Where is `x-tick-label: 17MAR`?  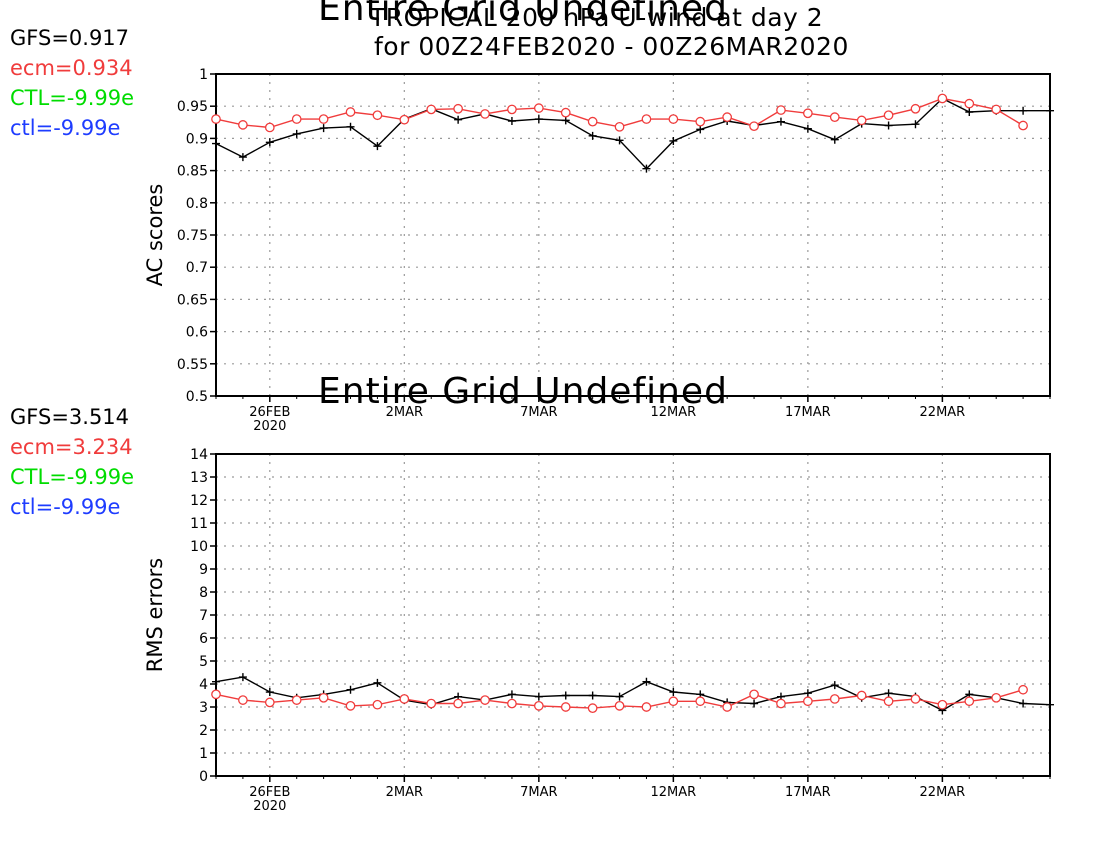
x-tick-label: 17MAR is located at coordinates (808, 412).